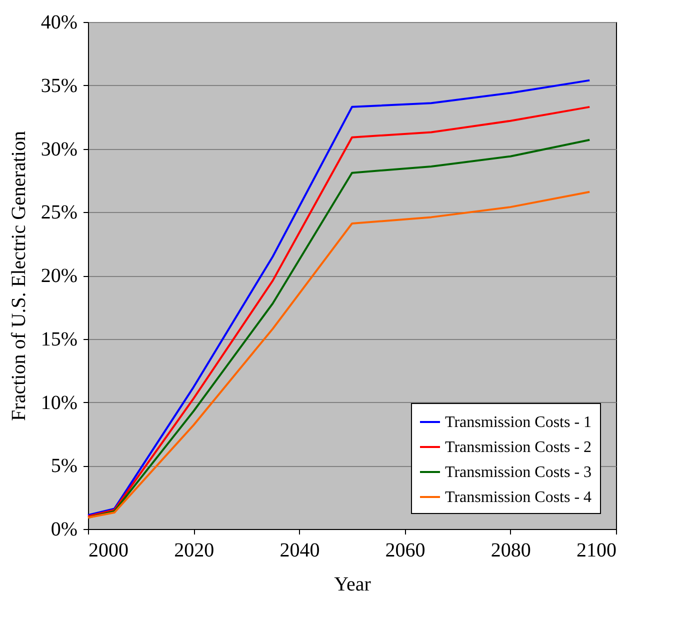 The height and width of the screenshot is (620, 678). What do you see at coordinates (59, 276) in the screenshot?
I see `y-tick-label: 20%` at bounding box center [59, 276].